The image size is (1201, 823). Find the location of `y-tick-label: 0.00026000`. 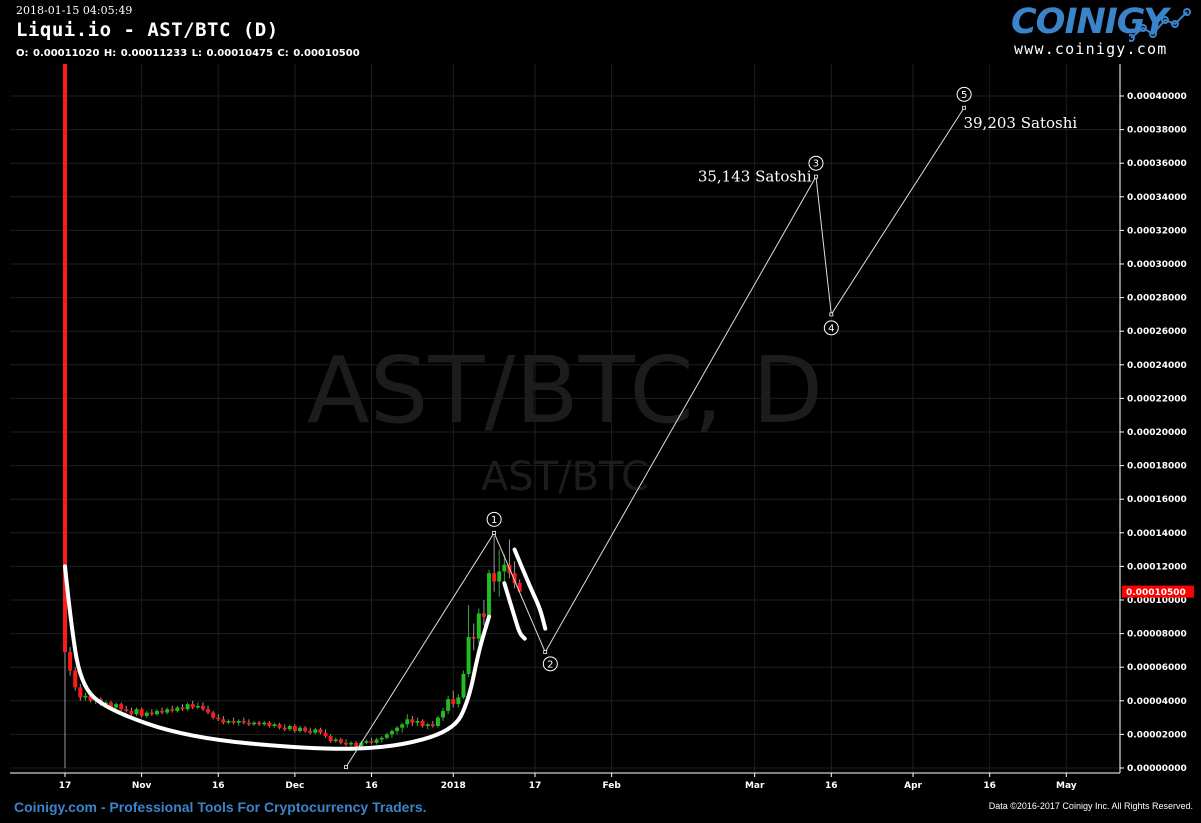

y-tick-label: 0.00026000 is located at coordinates (1157, 332).